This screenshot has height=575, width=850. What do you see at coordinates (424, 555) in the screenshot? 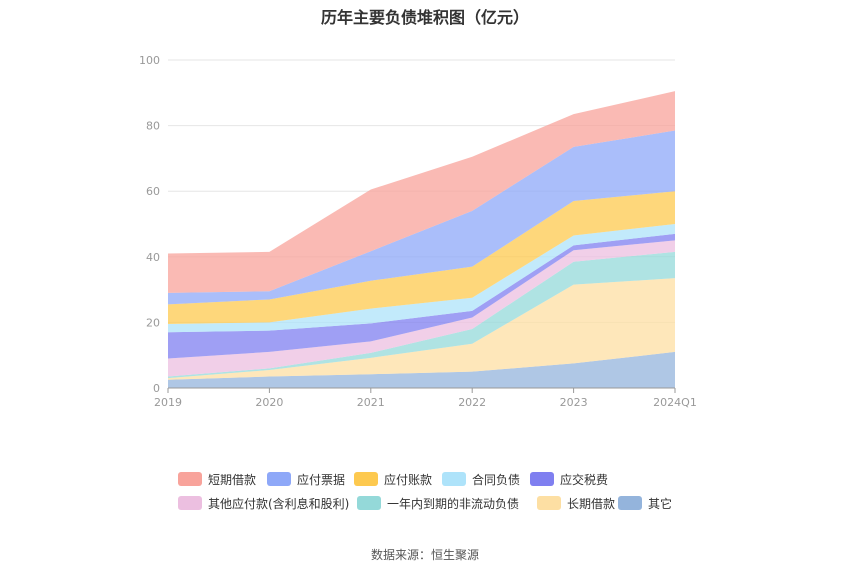
I see `data-source-note: 数据来源：恒生聚源` at bounding box center [424, 555].